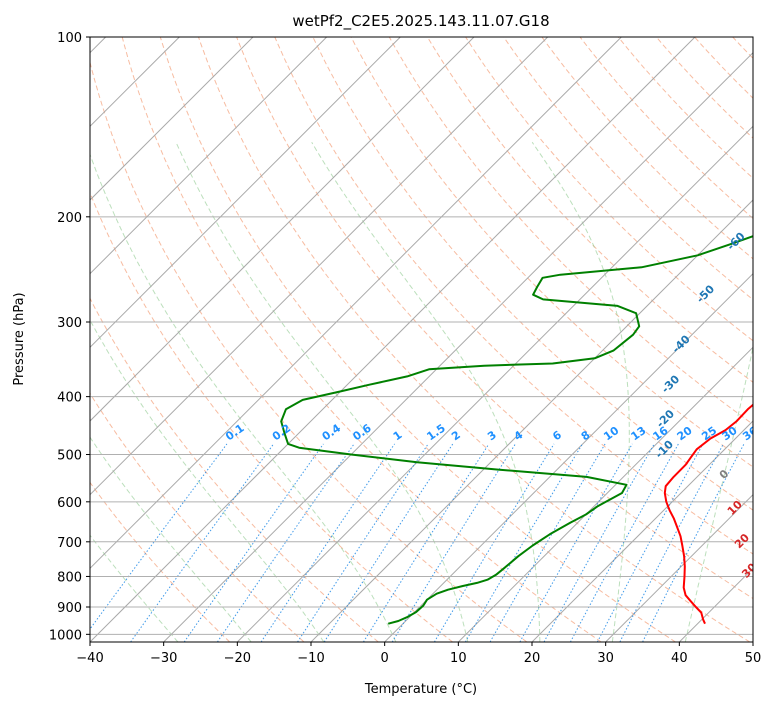 This screenshot has height=708, width=775. I want to click on height-label: -30, so click(670, 383).